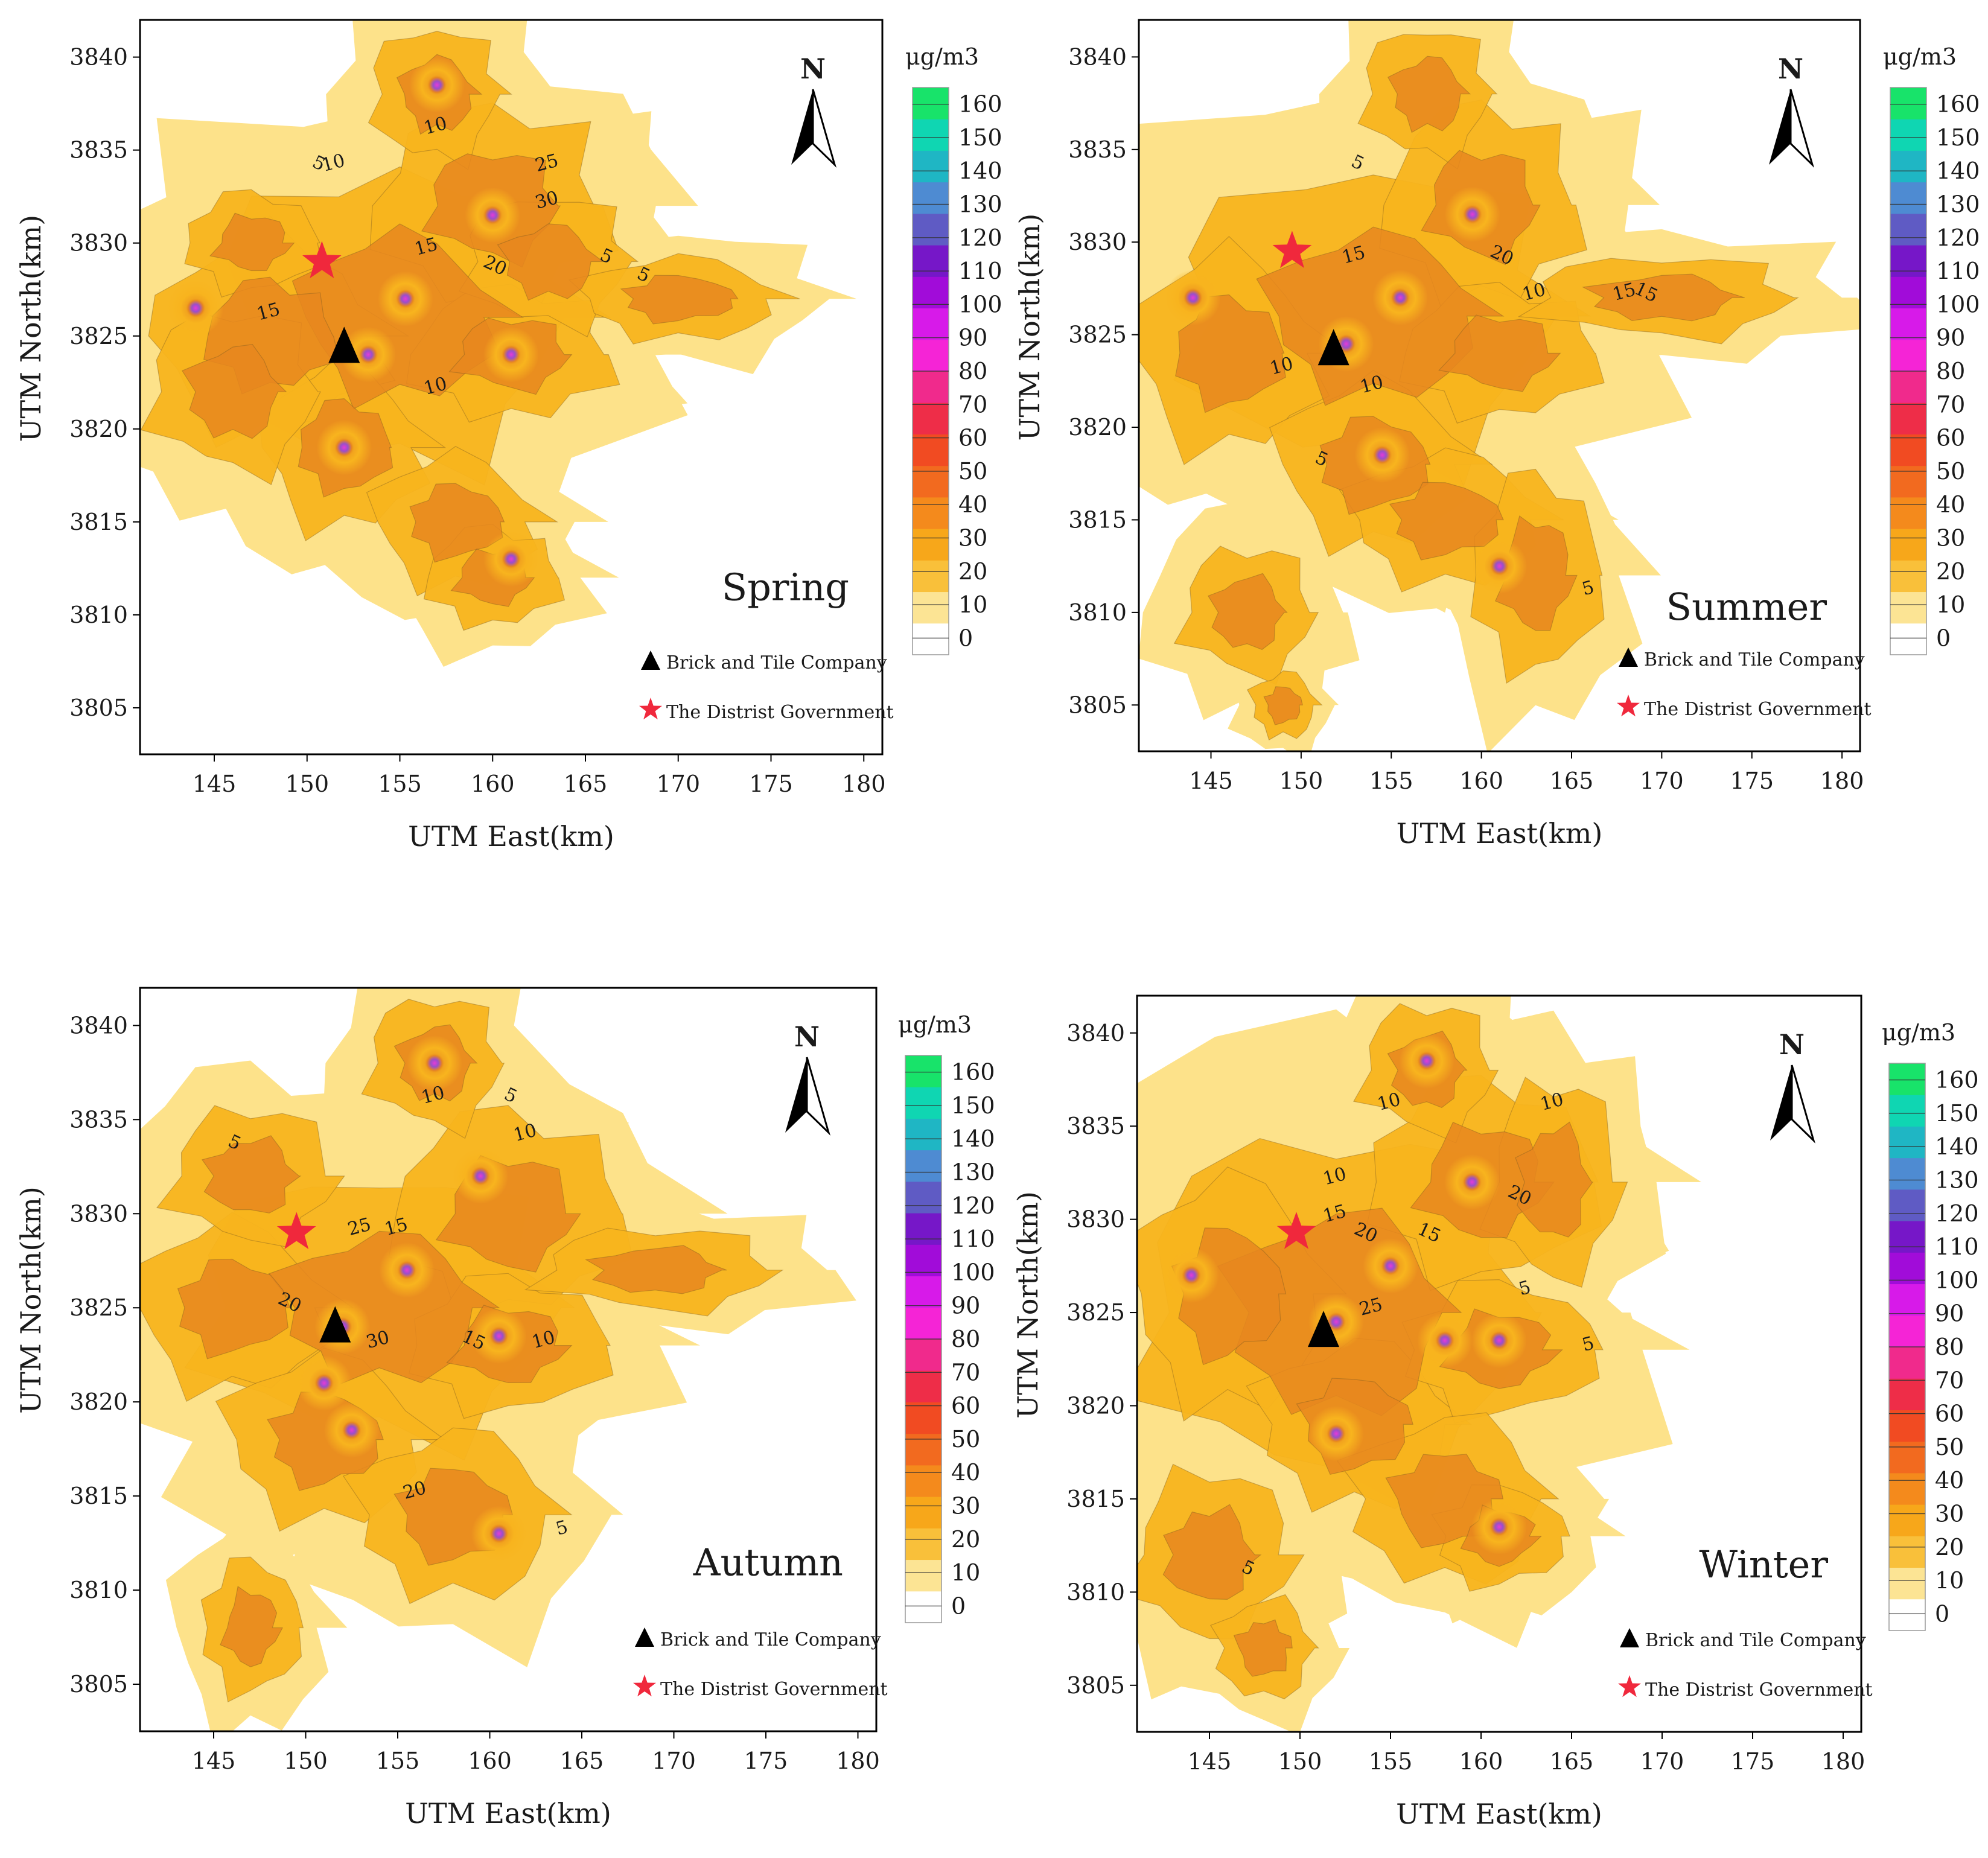 Image resolution: width=1988 pixels, height=1858 pixels. What do you see at coordinates (1628, 706) in the screenshot?
I see `legend-star-icon` at bounding box center [1628, 706].